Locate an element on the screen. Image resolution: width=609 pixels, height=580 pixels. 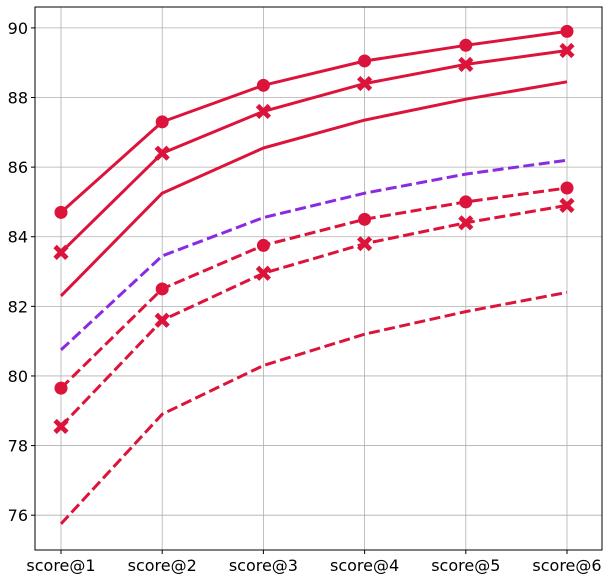
x-tick-label: score@2 is located at coordinates (162, 565).